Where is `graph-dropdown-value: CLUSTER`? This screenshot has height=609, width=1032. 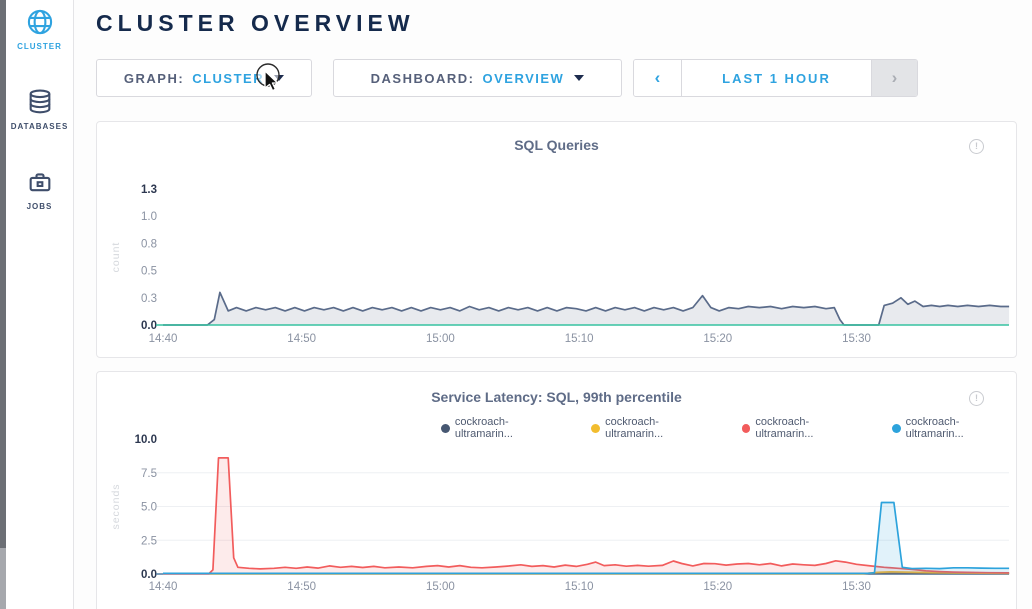 graph-dropdown-value: CLUSTER is located at coordinates (228, 78).